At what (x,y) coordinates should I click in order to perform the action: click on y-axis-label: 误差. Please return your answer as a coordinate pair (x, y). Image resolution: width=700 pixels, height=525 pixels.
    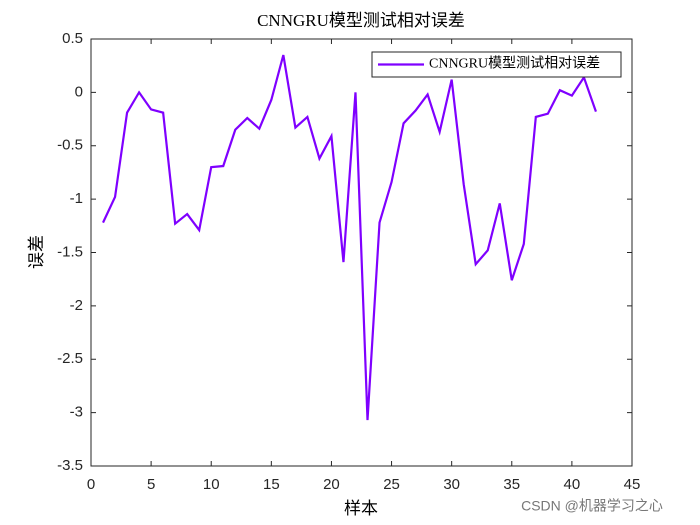
    Looking at the image, I should click on (36, 252).